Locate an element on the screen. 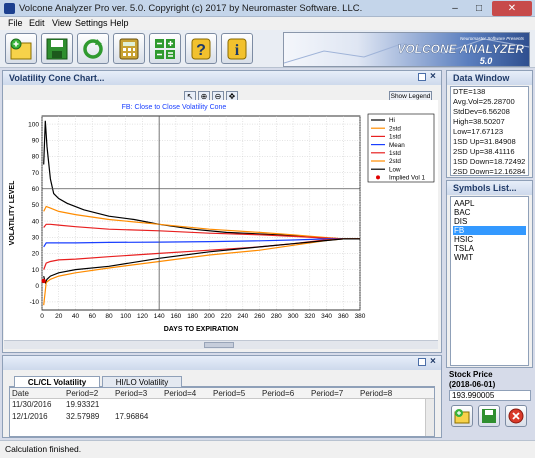 The width and height of the screenshot is (535, 458). y-tick-label: 10 is located at coordinates (36, 270).